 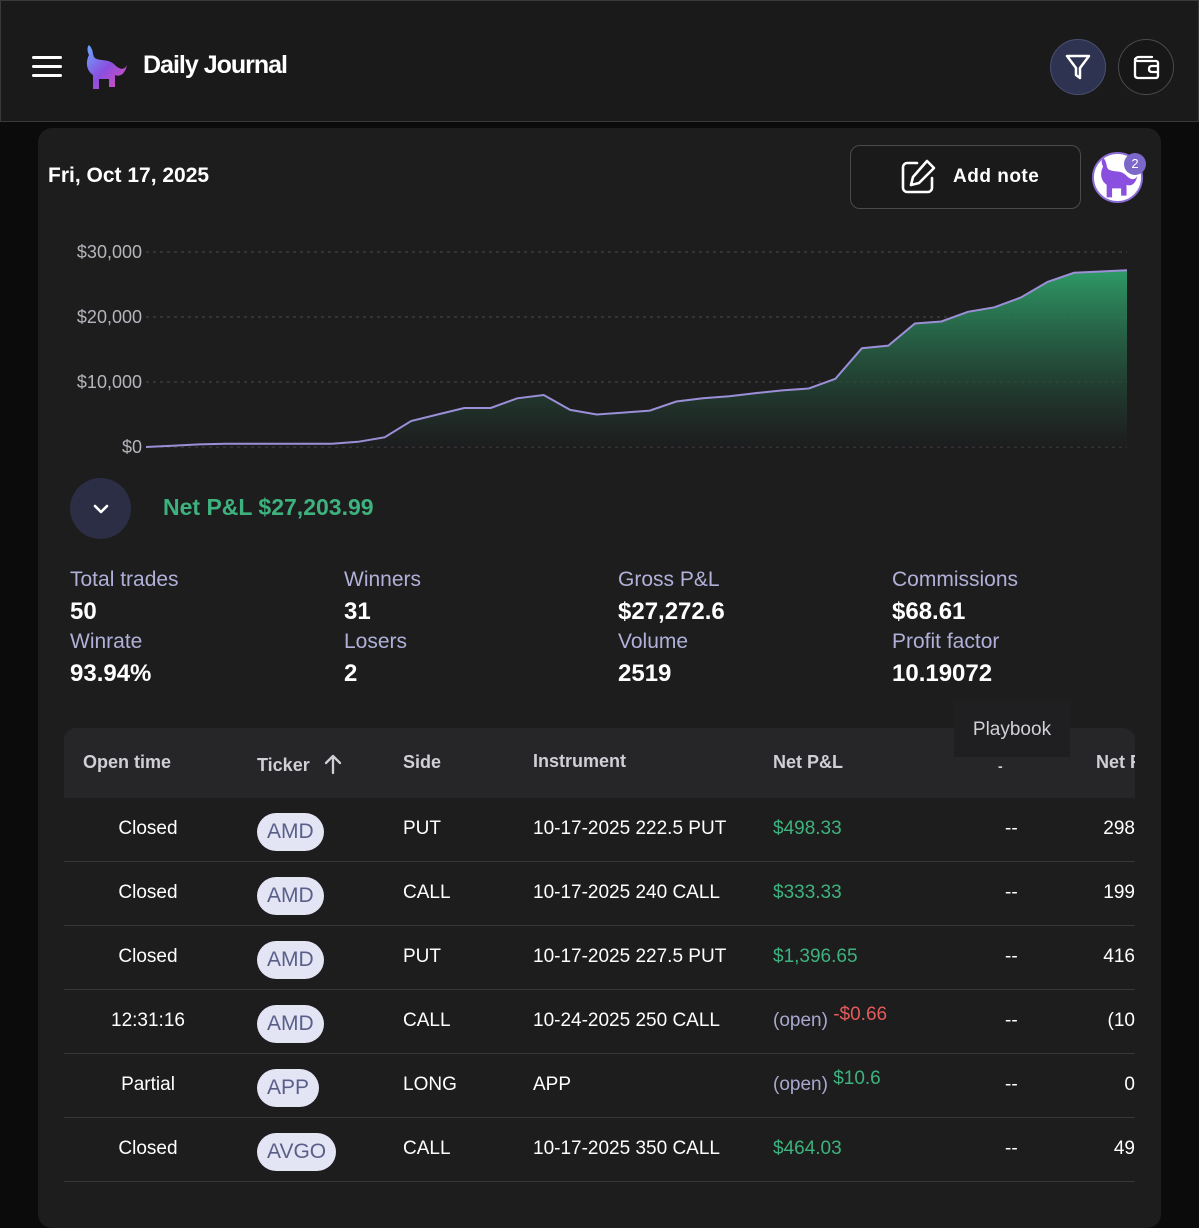 What do you see at coordinates (111, 673) in the screenshot?
I see `stat-value-winrate: 93.94%` at bounding box center [111, 673].